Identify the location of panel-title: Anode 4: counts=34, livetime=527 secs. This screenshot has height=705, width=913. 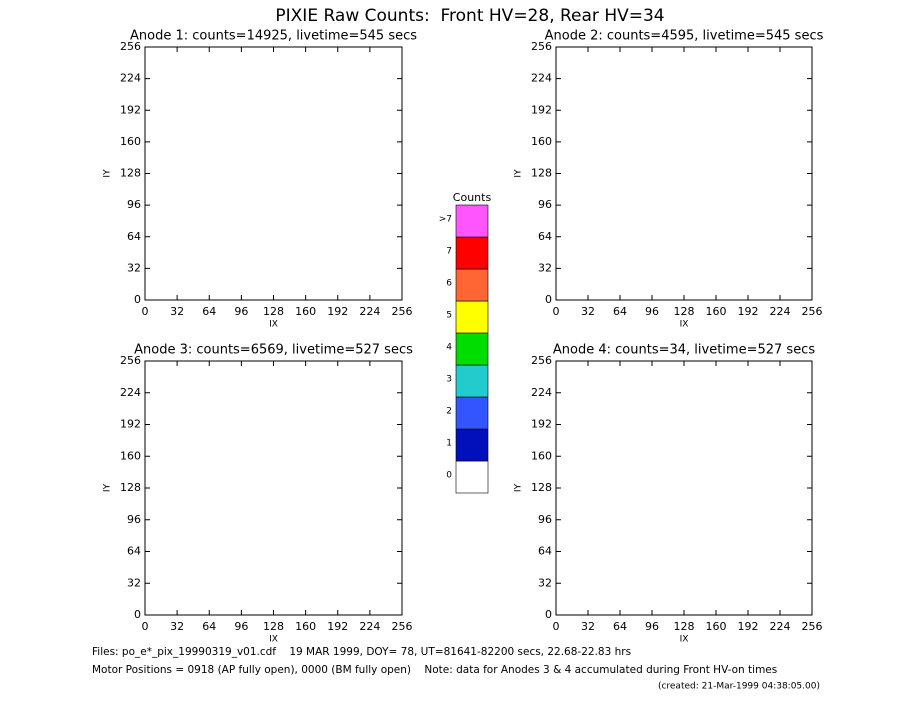
(684, 350).